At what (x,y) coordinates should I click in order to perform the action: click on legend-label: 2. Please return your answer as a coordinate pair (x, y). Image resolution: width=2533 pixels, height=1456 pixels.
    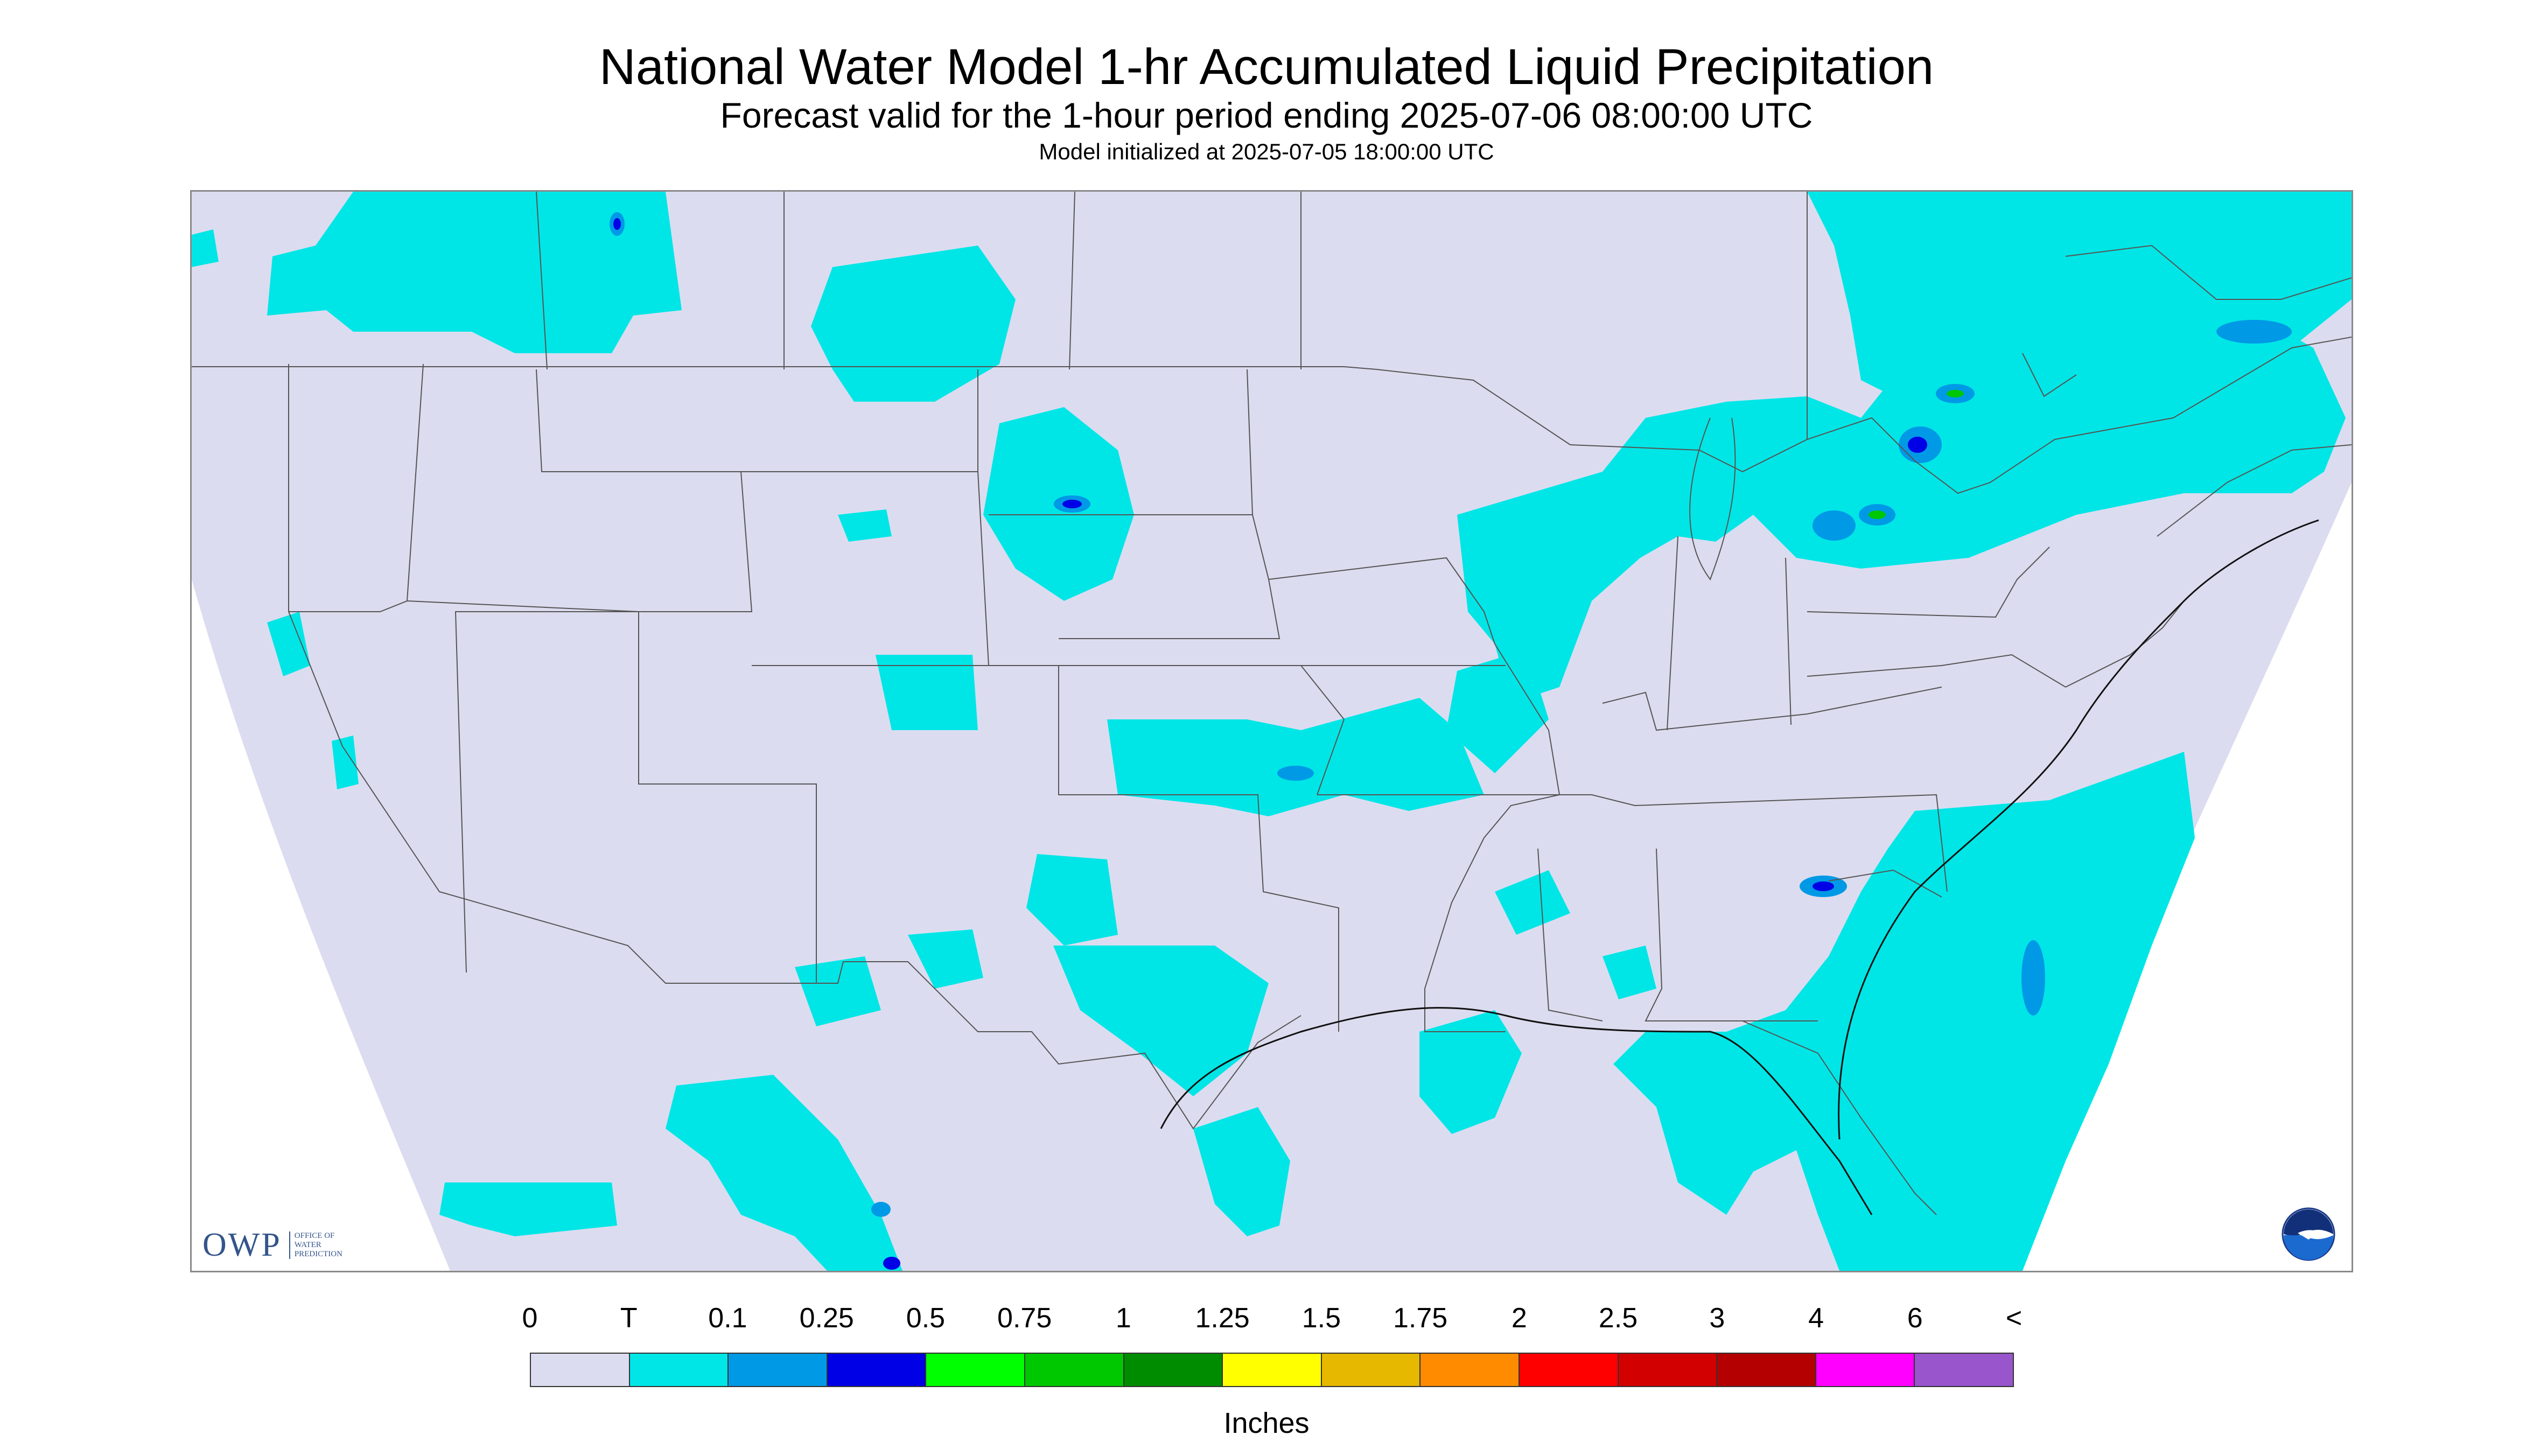
    Looking at the image, I should click on (1519, 1318).